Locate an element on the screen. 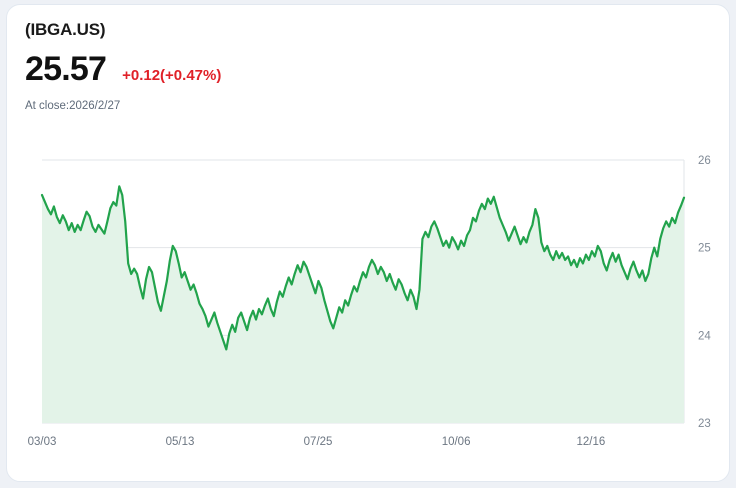 Image resolution: width=736 pixels, height=488 pixels. x-axis-tick-label: 10/06 is located at coordinates (456, 442).